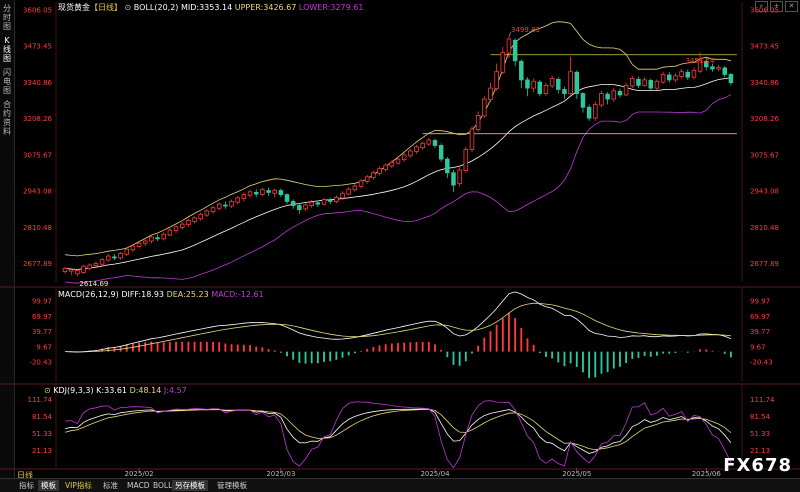 The image size is (800, 492). I want to click on price-tick-right: 2943.08, so click(764, 192).